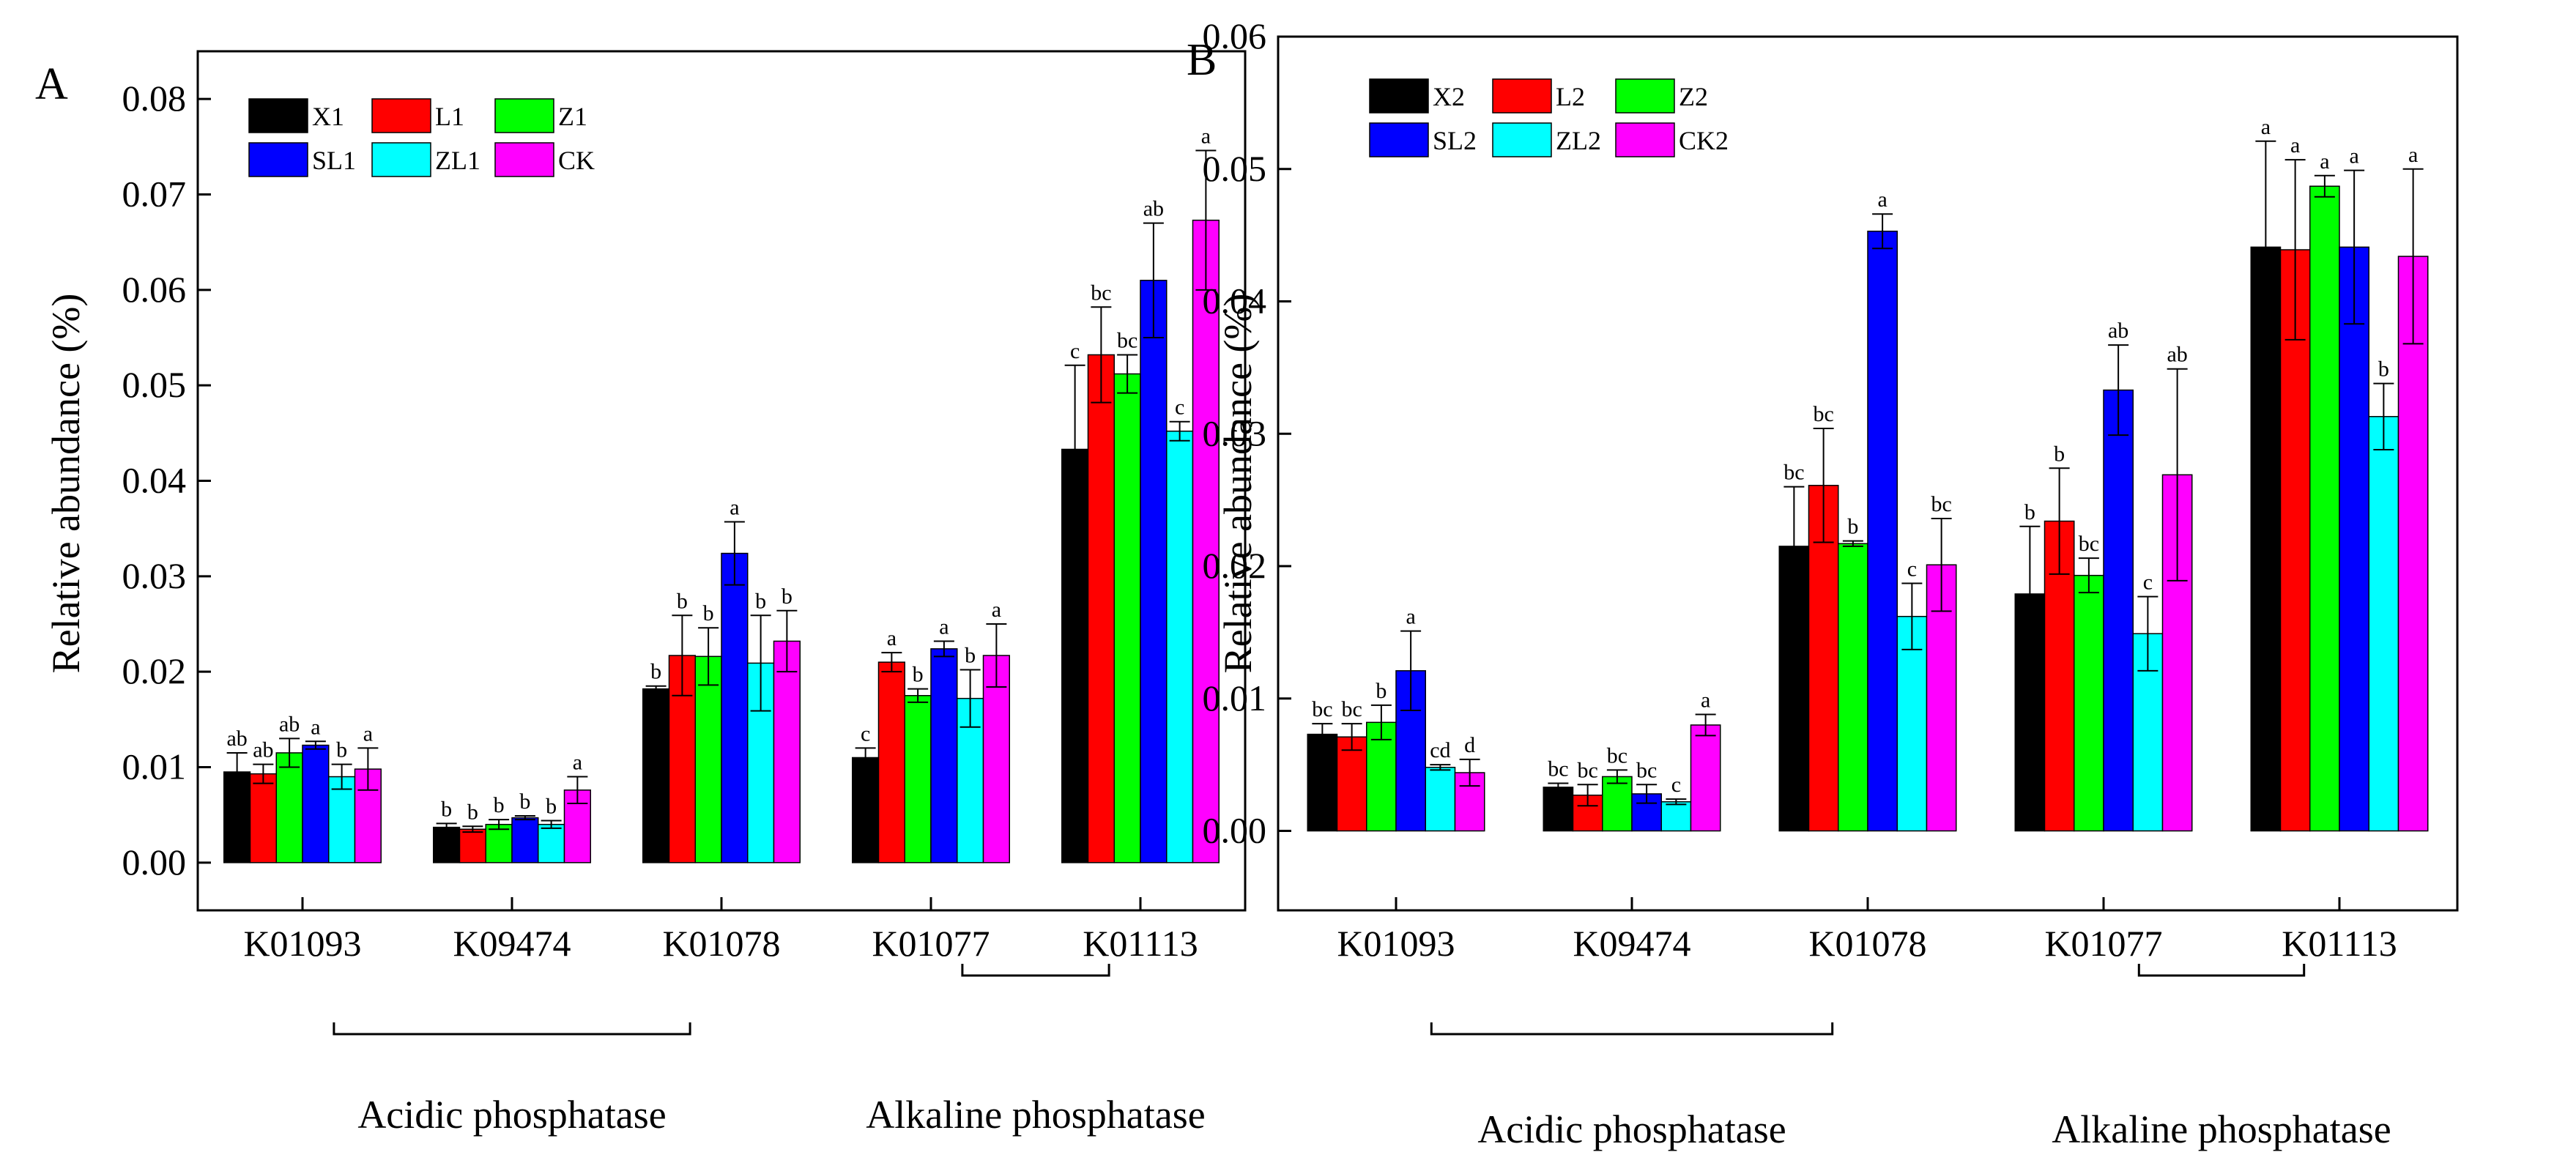 The width and height of the screenshot is (2576, 1174). Describe the element at coordinates (1705, 778) in the screenshot. I see `bar-ck2-k09474` at that location.